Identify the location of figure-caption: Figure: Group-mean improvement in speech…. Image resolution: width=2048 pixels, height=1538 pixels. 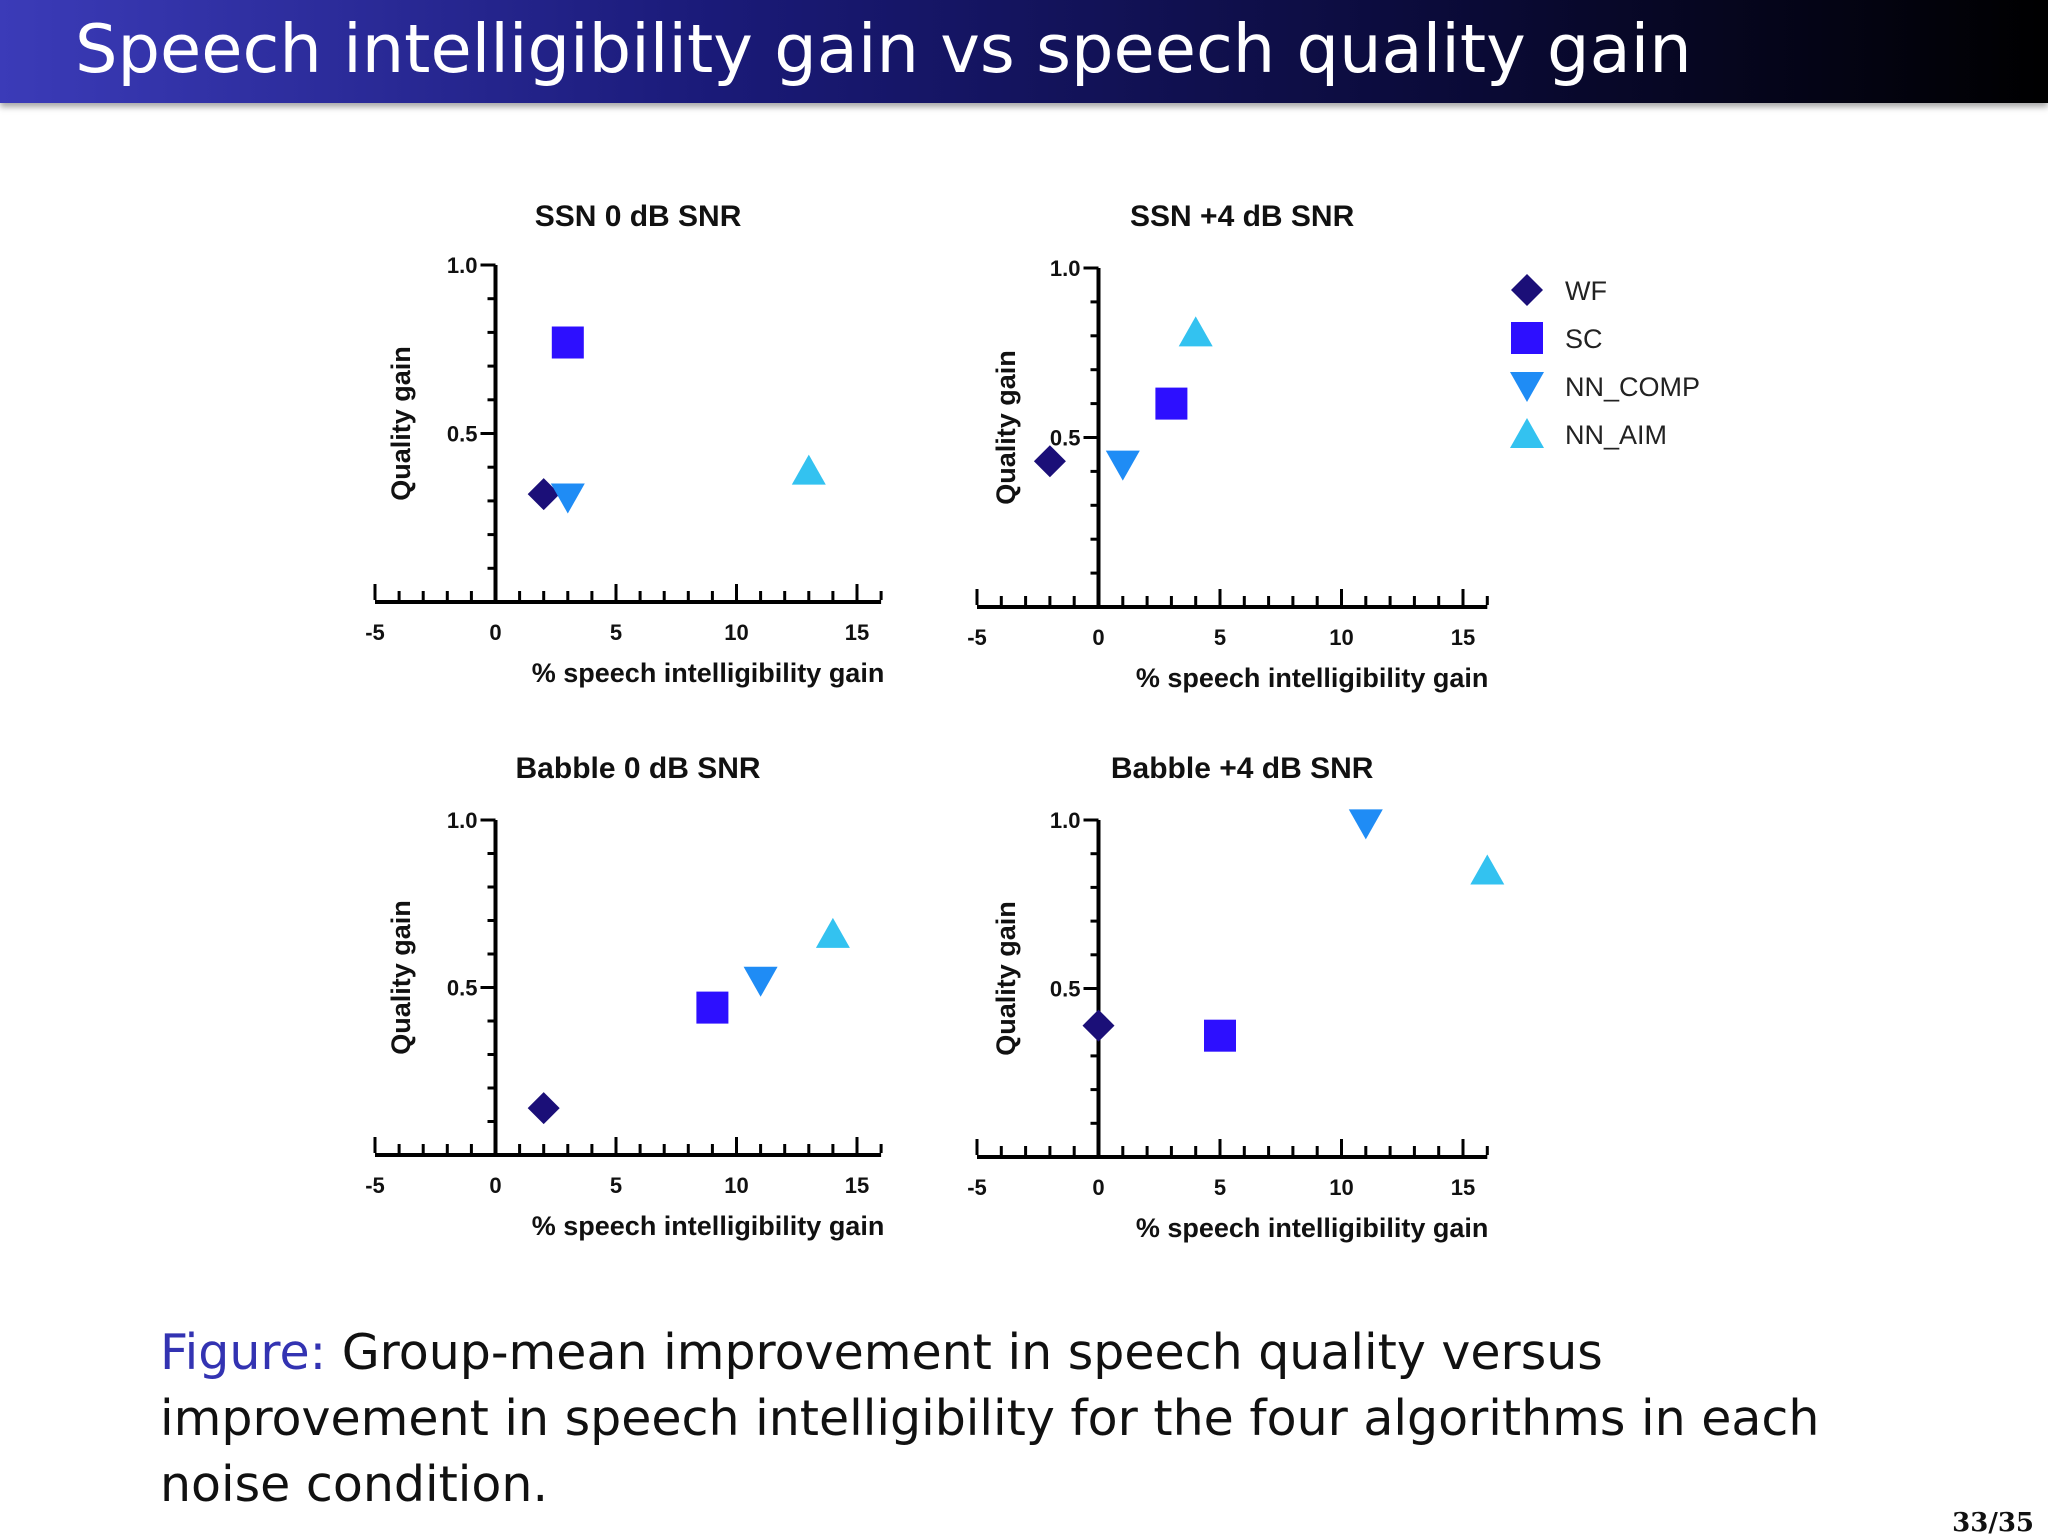
(1040, 1419).